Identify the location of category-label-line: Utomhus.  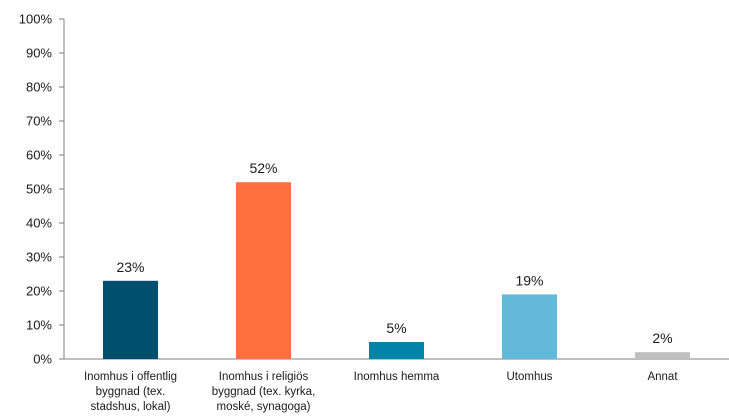
(529, 377).